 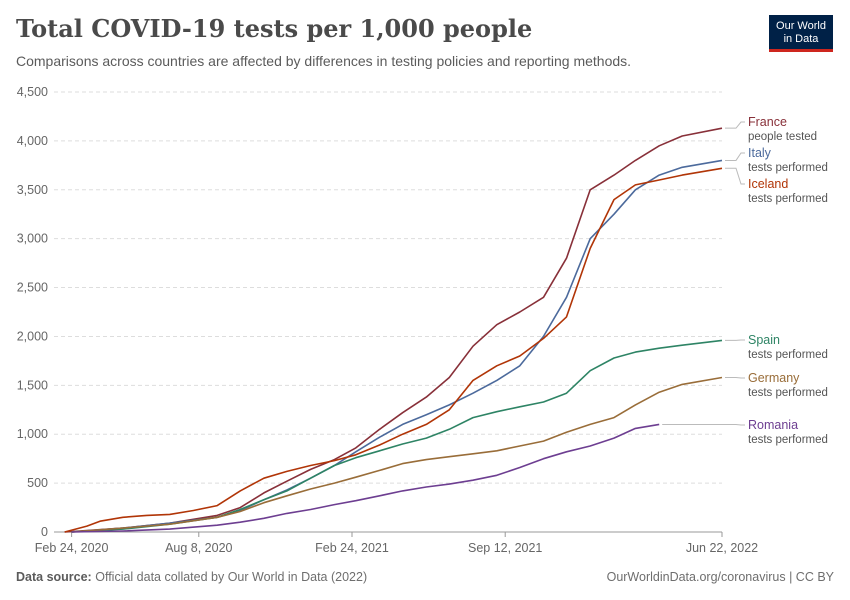 What do you see at coordinates (788, 440) in the screenshot?
I see `series-sublabel-romania: tests performed` at bounding box center [788, 440].